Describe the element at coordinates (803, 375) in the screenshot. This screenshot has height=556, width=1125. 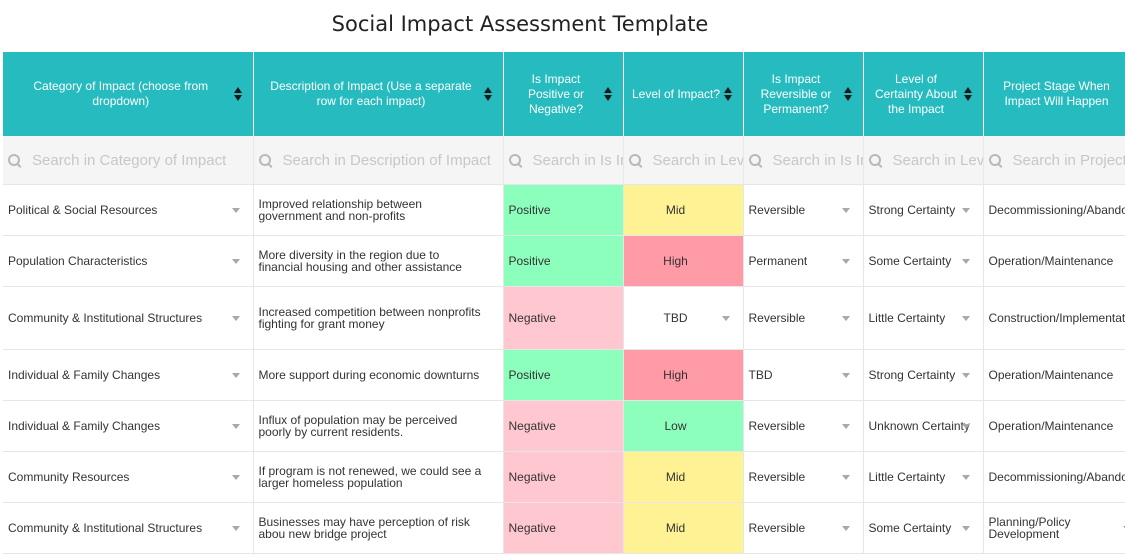
I see `cell-reversibility: TBD` at that location.